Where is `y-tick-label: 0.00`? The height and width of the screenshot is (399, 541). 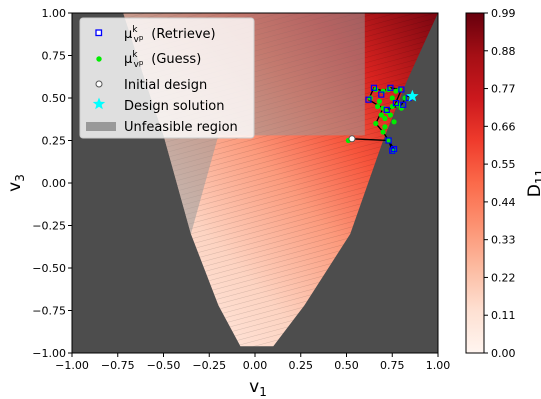
y-tick-label: 0.00 is located at coordinates (54, 183).